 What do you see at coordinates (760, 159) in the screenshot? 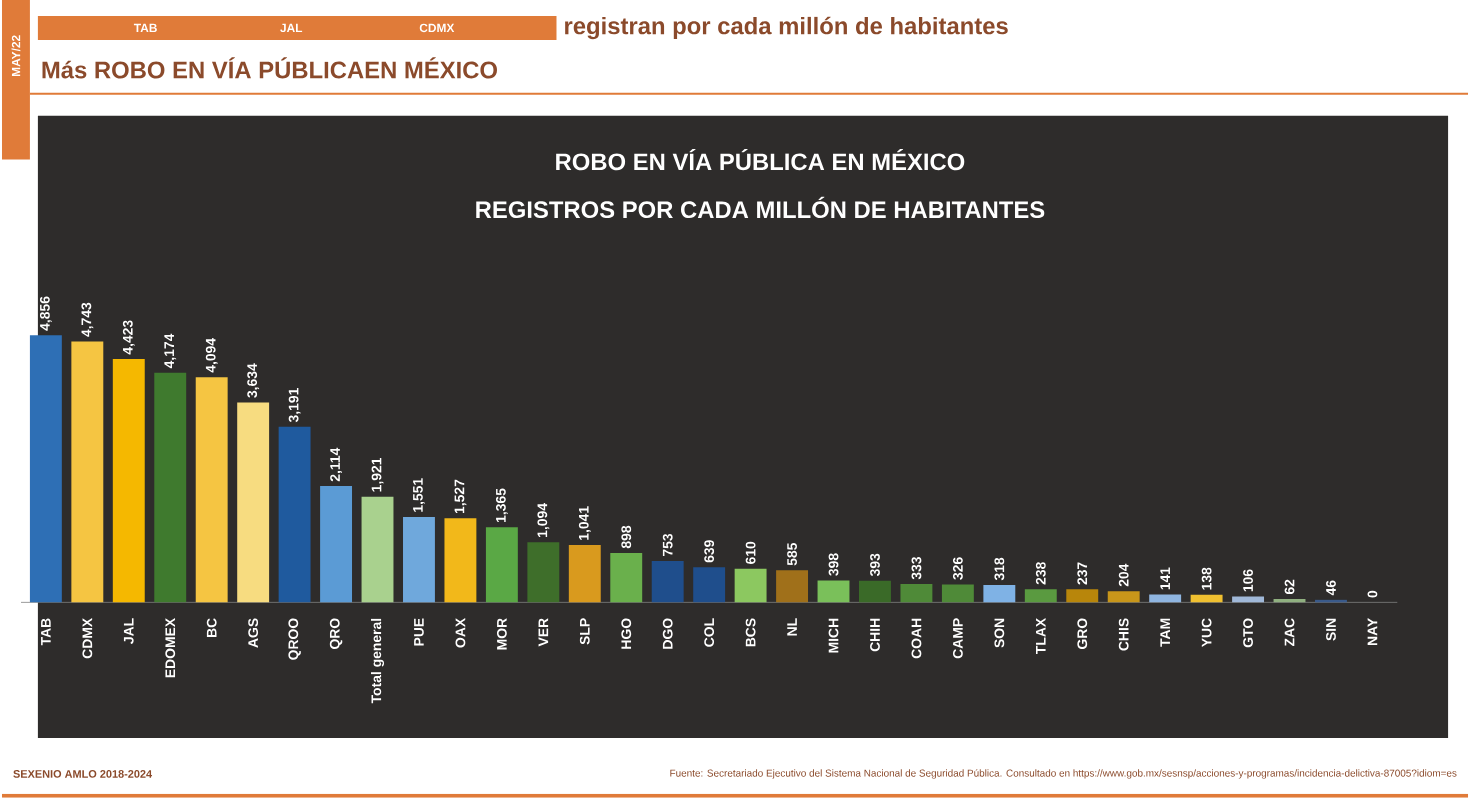
I see `chart-title: ROBO EN VÍA PÚBLICA EN MÉXICO` at bounding box center [760, 159].